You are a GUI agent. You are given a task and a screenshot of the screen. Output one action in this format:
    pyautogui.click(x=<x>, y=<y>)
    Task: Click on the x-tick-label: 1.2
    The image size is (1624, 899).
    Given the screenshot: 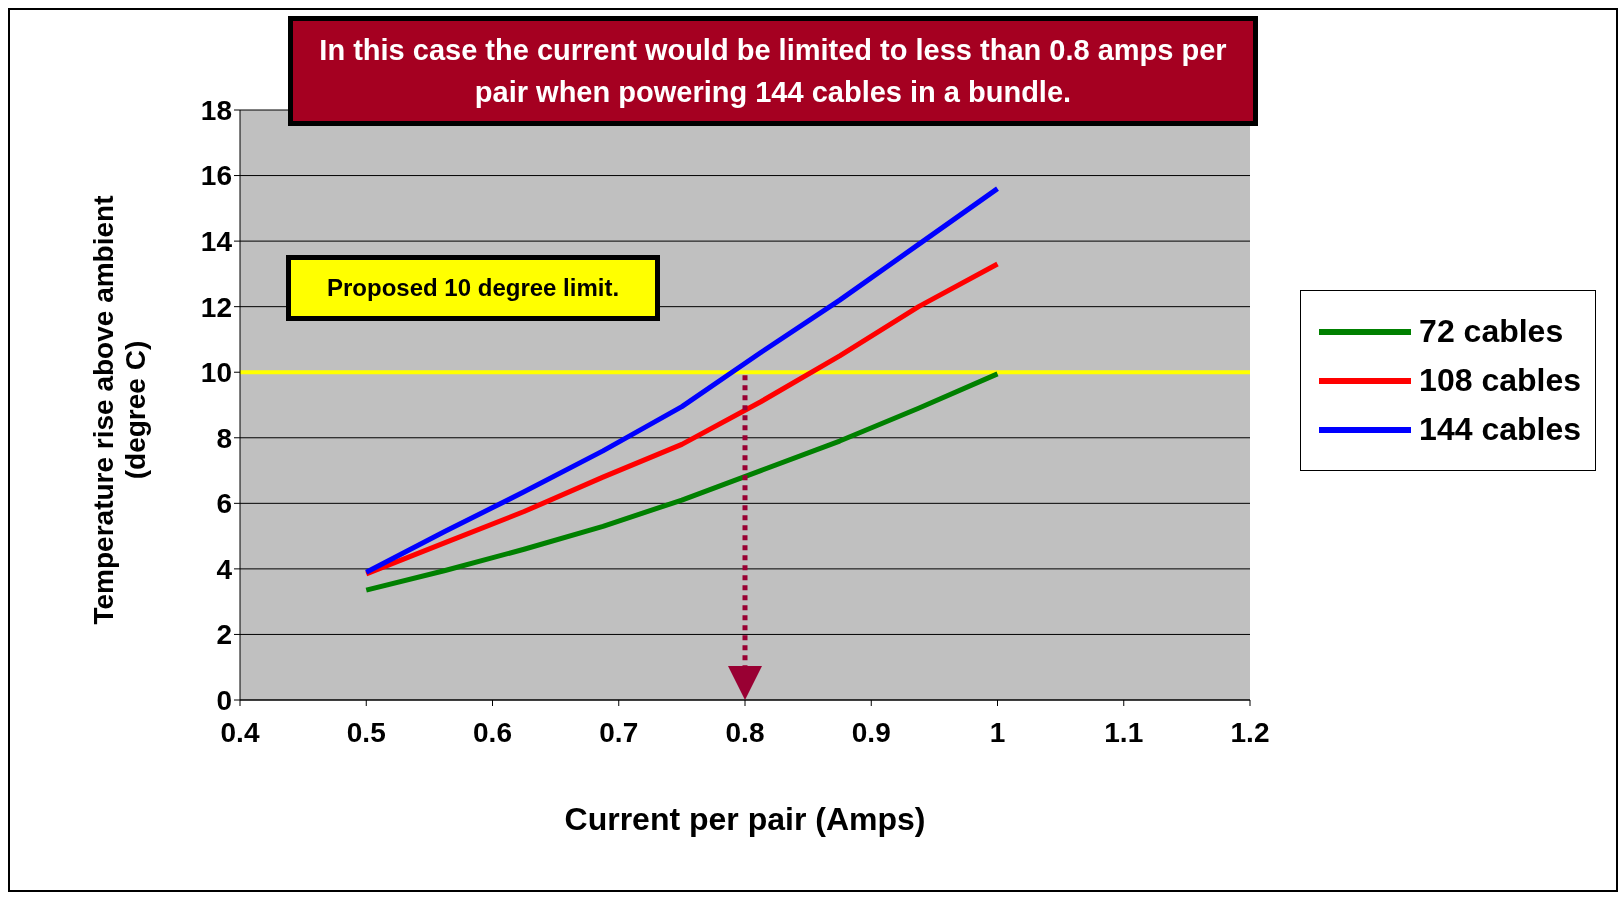 What is the action you would take?
    pyautogui.click(x=1250, y=732)
    